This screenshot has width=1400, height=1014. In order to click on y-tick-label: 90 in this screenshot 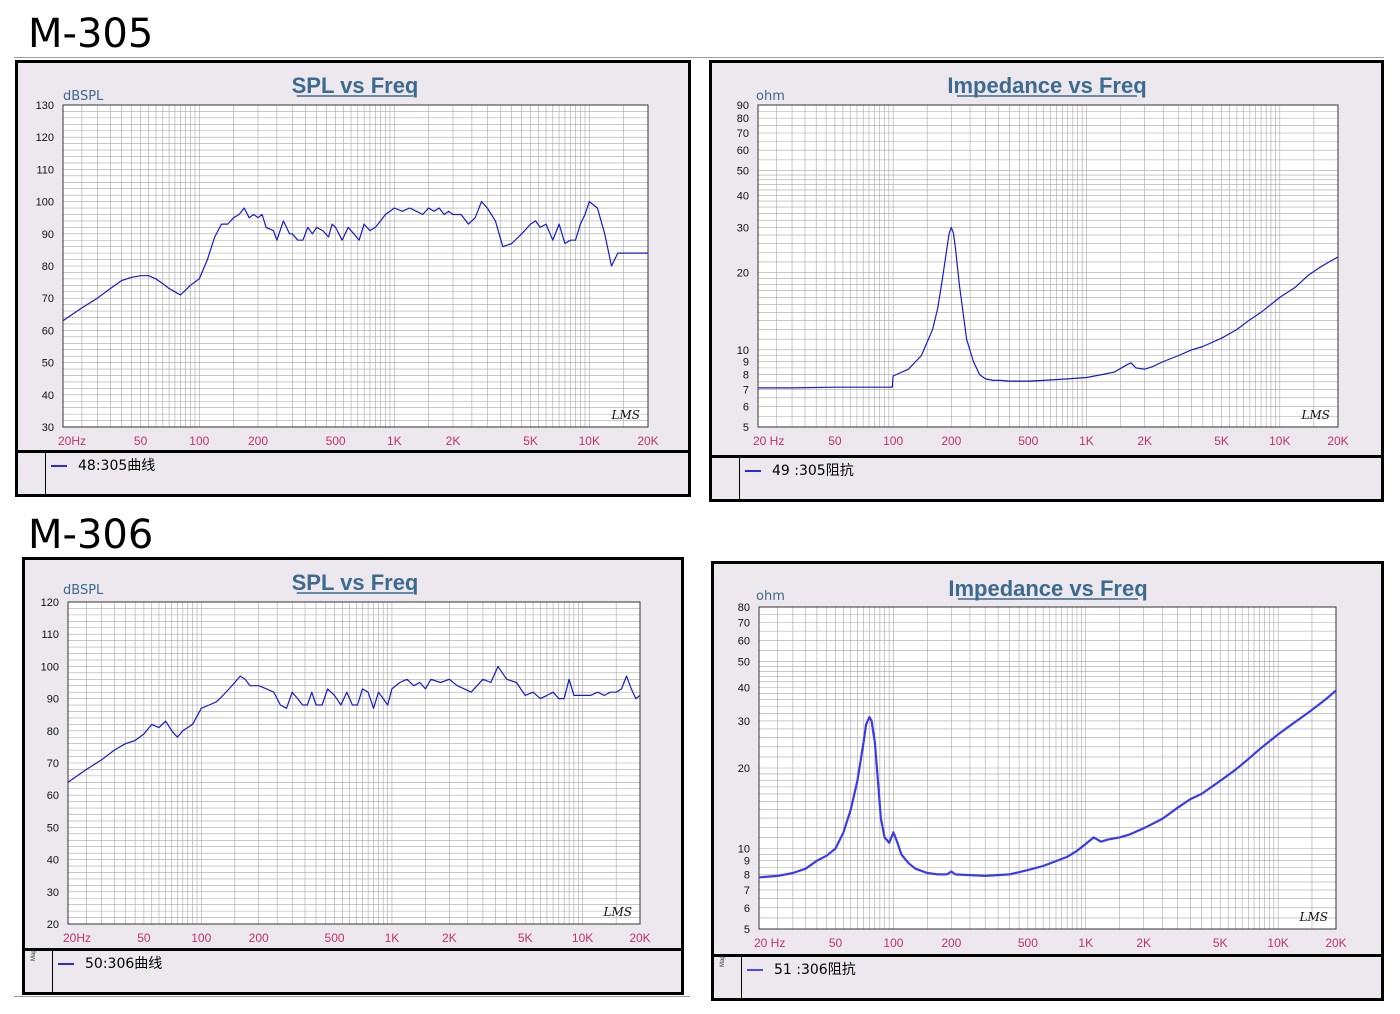, I will do `click(743, 106)`.